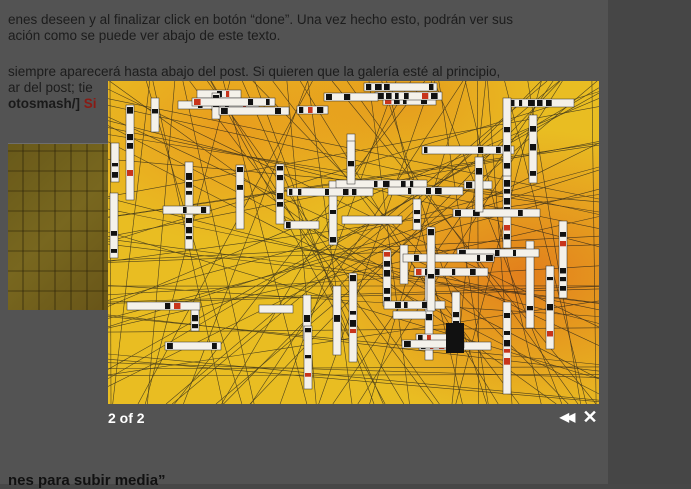 The image size is (691, 489). What do you see at coordinates (590, 417) in the screenshot?
I see `close-icon: ✕` at bounding box center [590, 417].